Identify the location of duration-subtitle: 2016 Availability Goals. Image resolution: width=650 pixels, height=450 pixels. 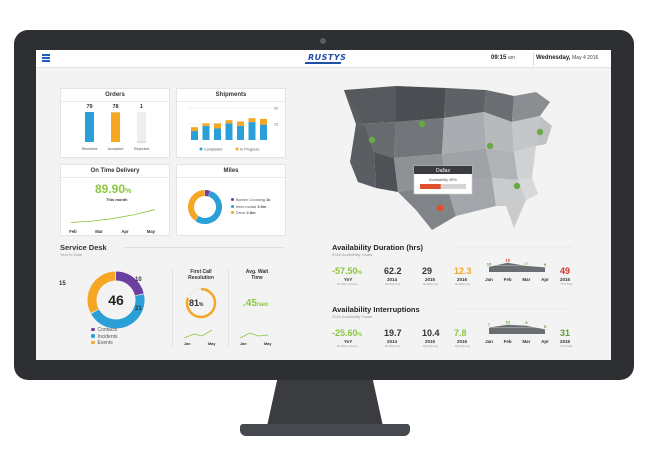
(352, 254).